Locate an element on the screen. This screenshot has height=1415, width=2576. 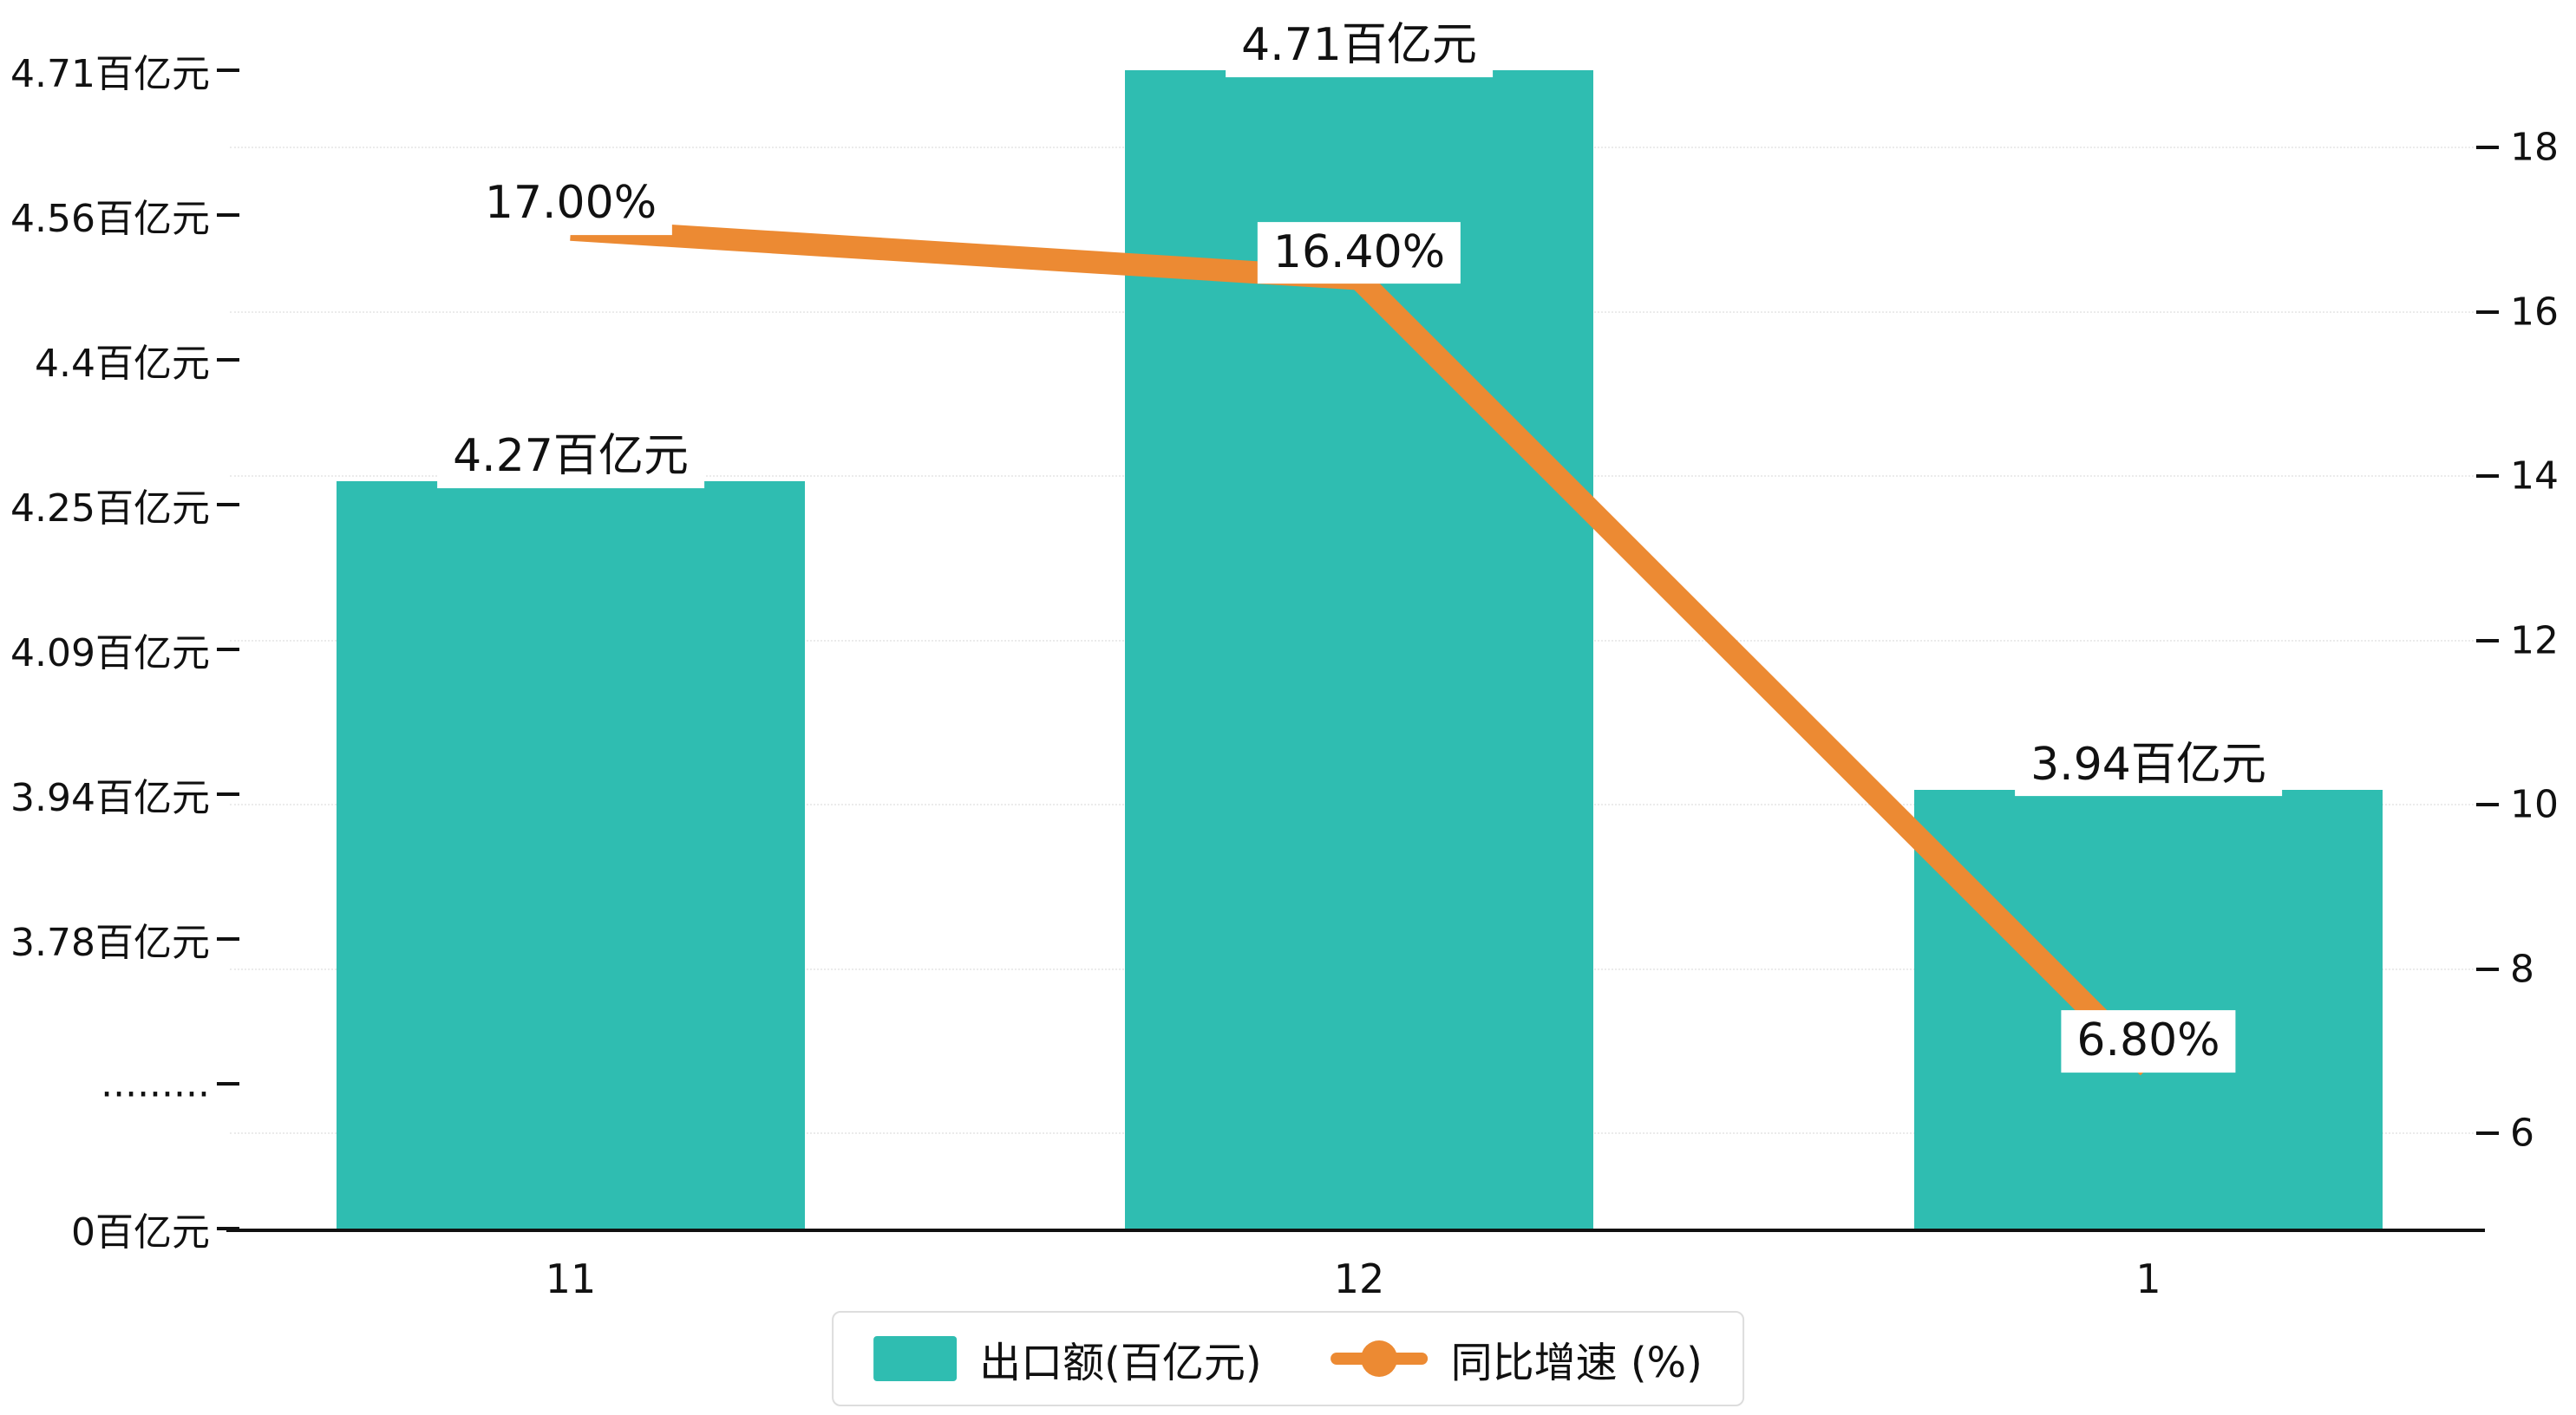
x-axis-category-label: 12 is located at coordinates (1359, 1278).